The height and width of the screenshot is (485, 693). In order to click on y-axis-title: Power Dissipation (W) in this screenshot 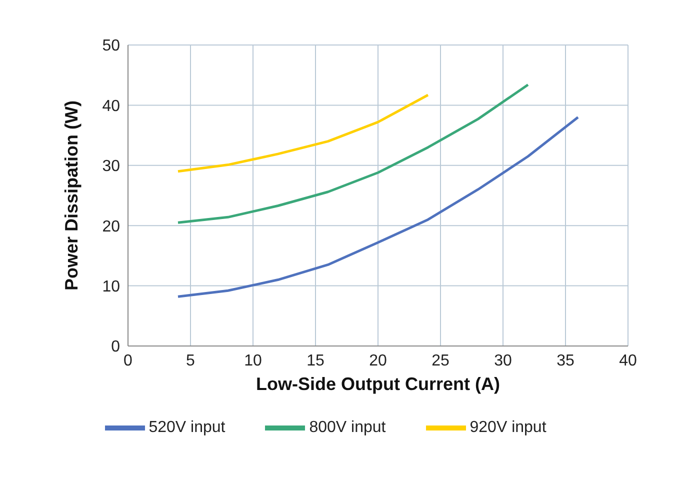, I will do `click(71, 195)`.